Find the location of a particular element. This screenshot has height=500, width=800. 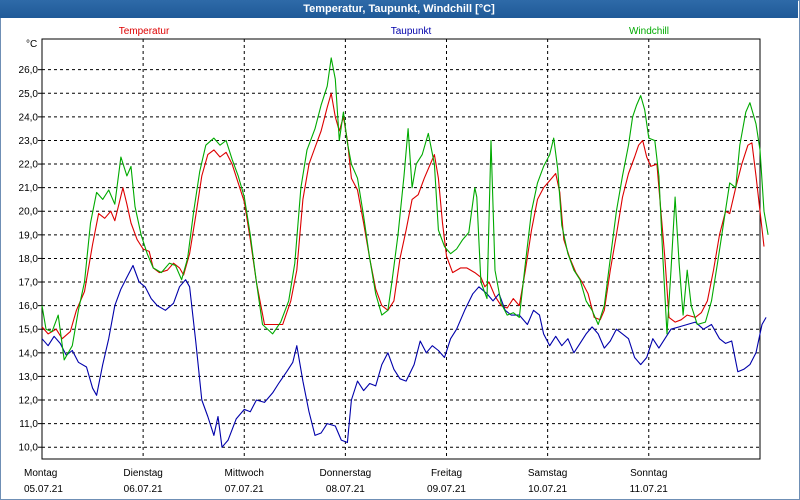

x-date-label: 11.07.21 is located at coordinates (649, 489).